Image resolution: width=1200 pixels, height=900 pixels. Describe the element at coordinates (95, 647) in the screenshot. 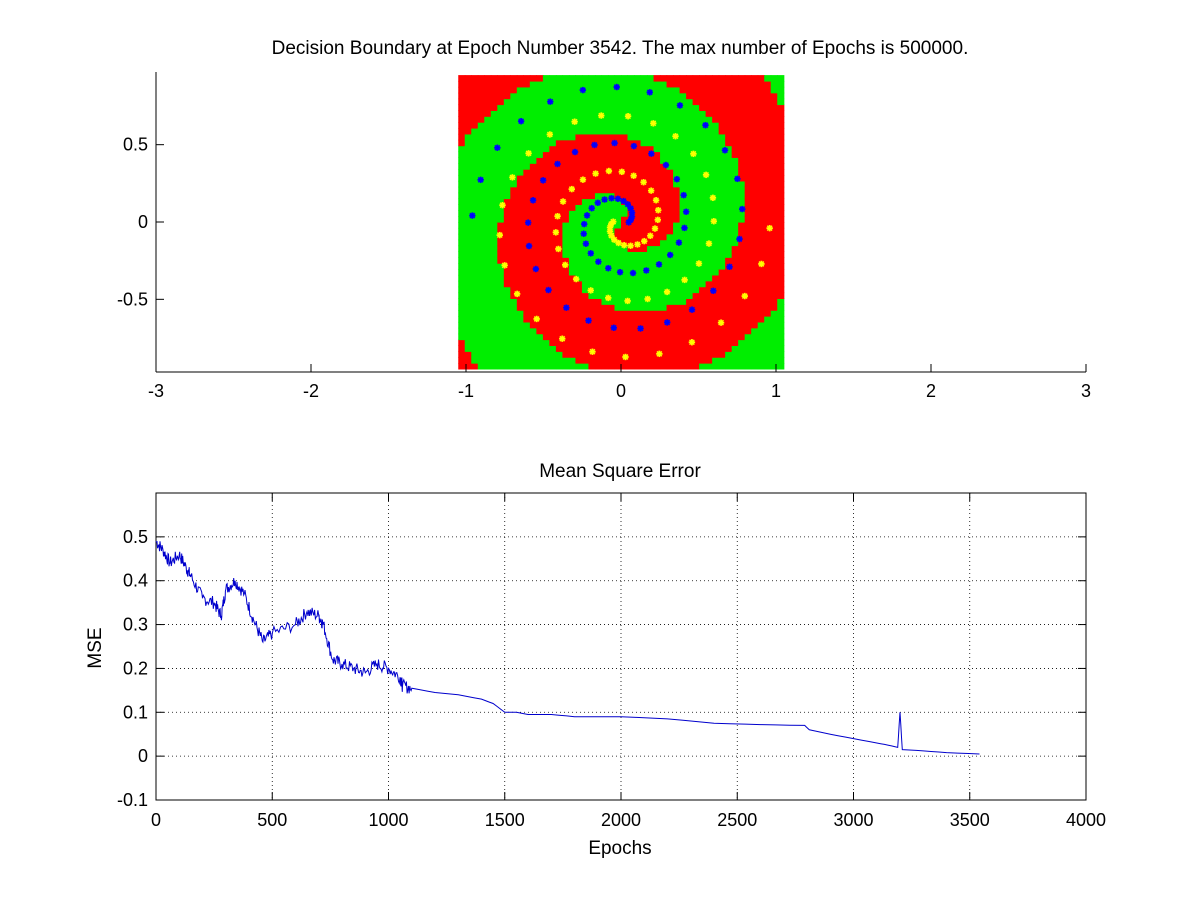

I see `mse-ylabel: MSE` at that location.